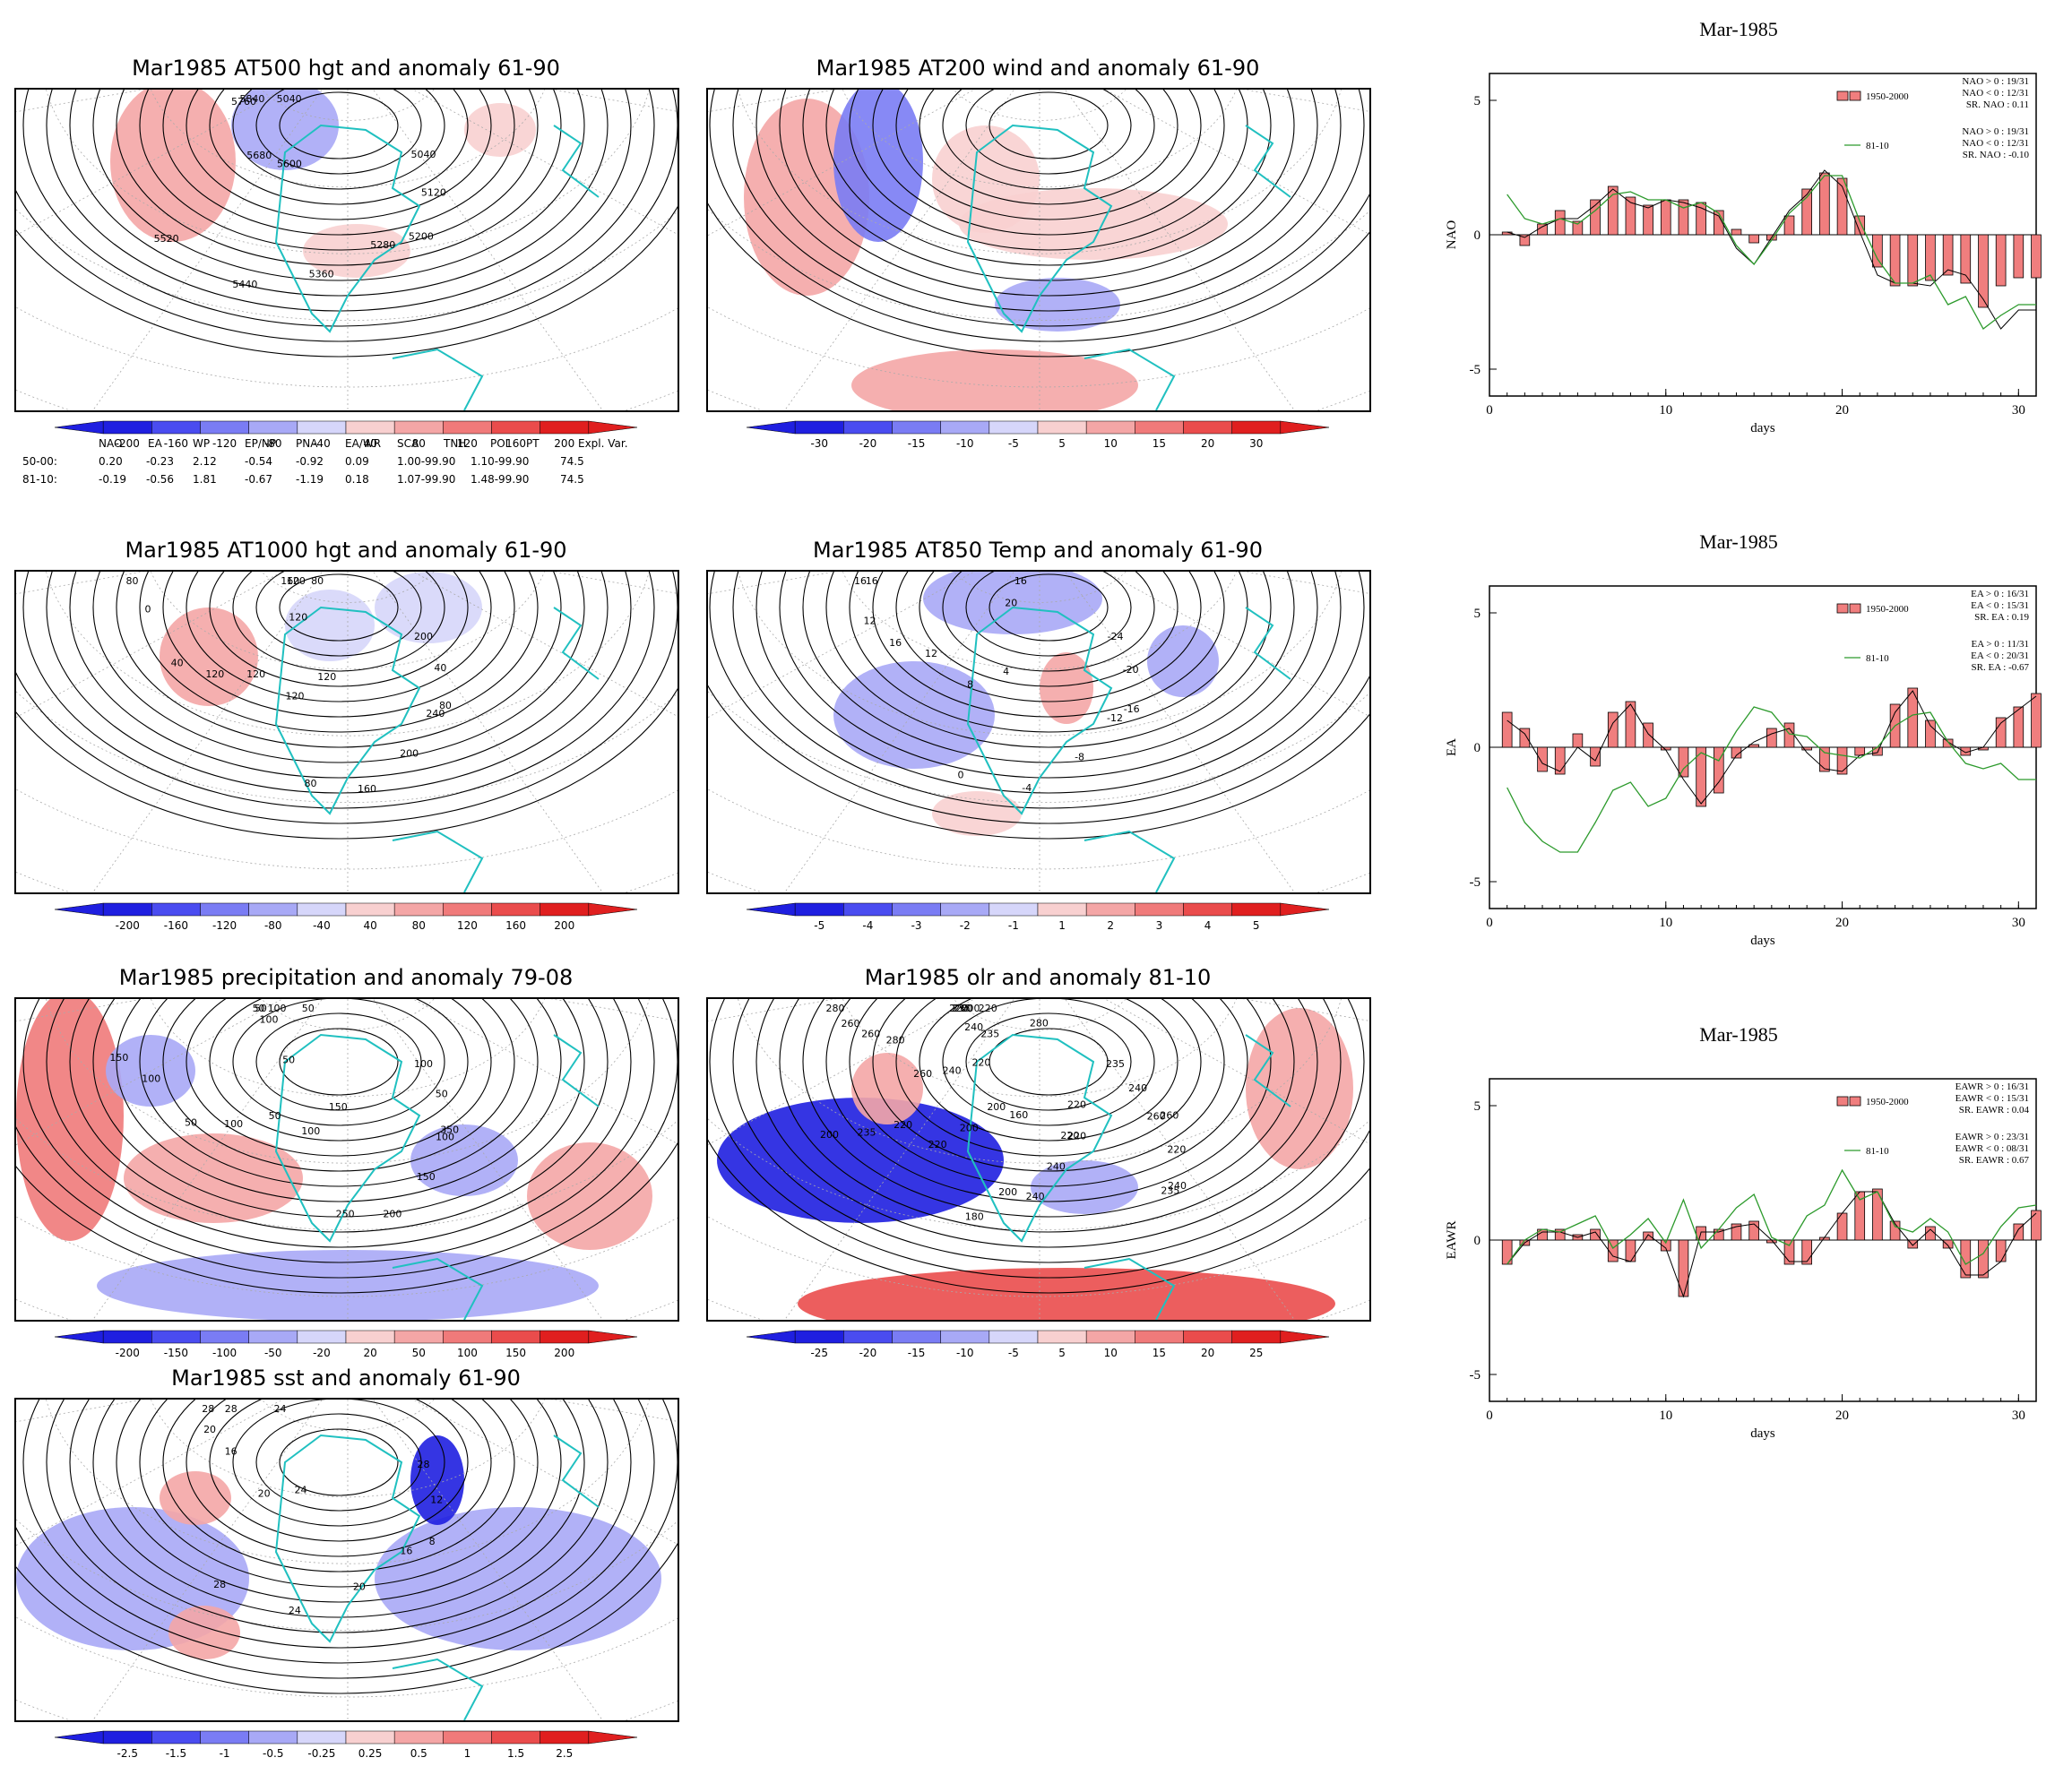 The height and width of the screenshot is (1792, 2072). Describe the element at coordinates (224, 444) in the screenshot. I see `colorbar-tick-label: -120` at that location.